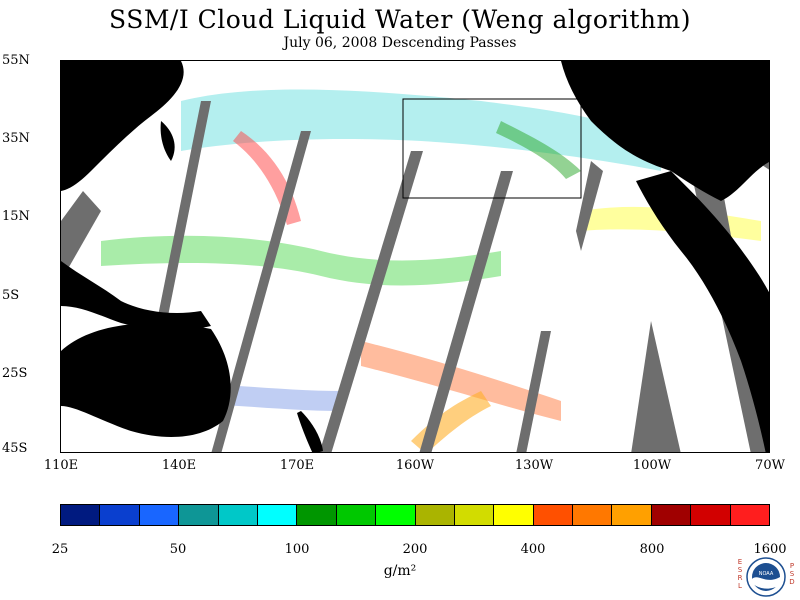 The image size is (800, 600). What do you see at coordinates (652, 465) in the screenshot?
I see `lon-label-100w: 100W` at bounding box center [652, 465].